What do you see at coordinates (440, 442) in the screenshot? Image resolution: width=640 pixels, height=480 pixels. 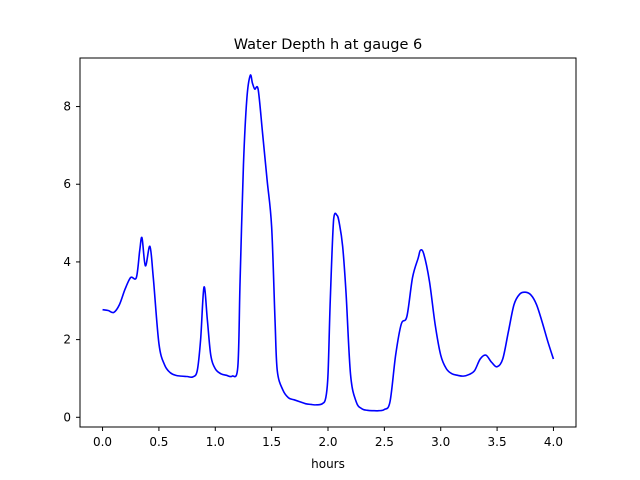 I see `x-tick-label: 3.0` at bounding box center [440, 442].